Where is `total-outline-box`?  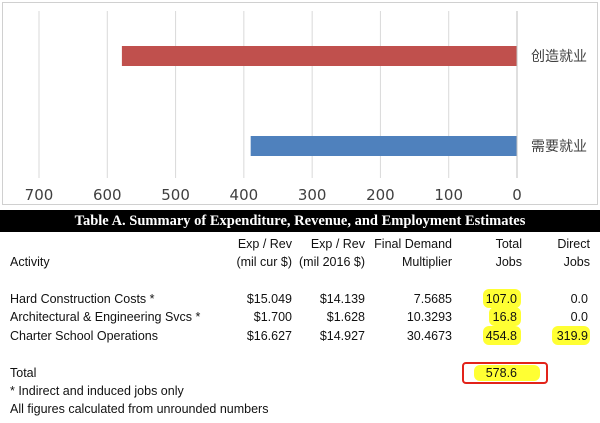 total-outline-box is located at coordinates (505, 373).